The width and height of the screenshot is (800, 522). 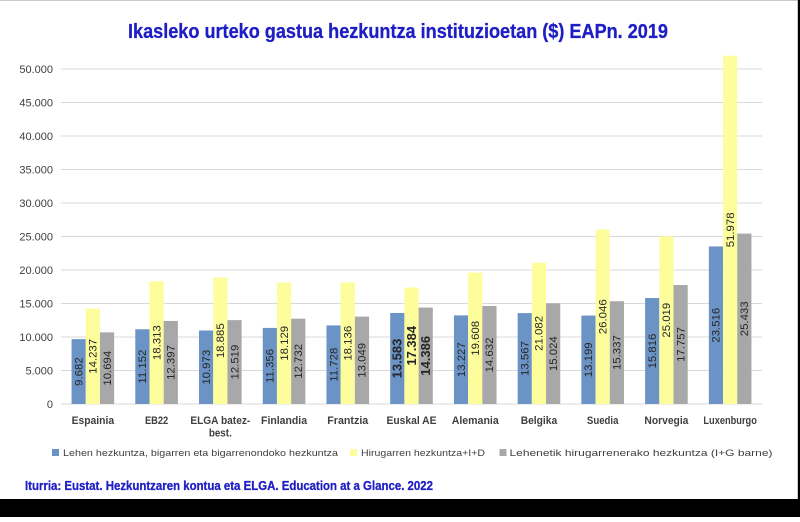 I want to click on svg-text: 50.000, so click(x=36, y=70).